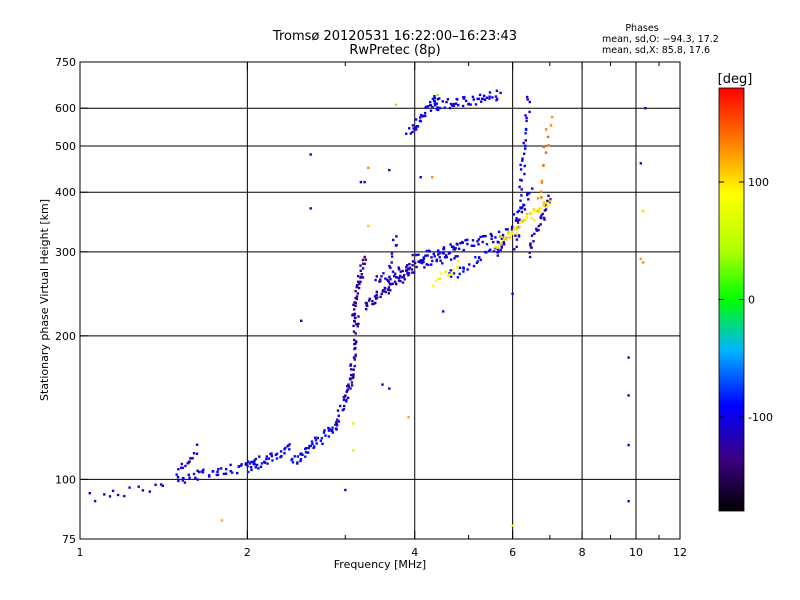 The image size is (800, 600). I want to click on y-tick-label: 400, so click(65, 192).